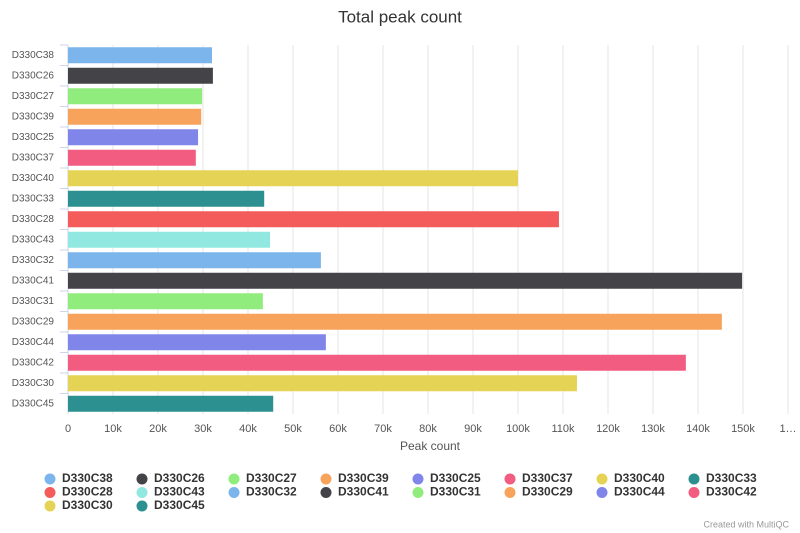  I want to click on legend-label: D330C45, so click(179, 505).